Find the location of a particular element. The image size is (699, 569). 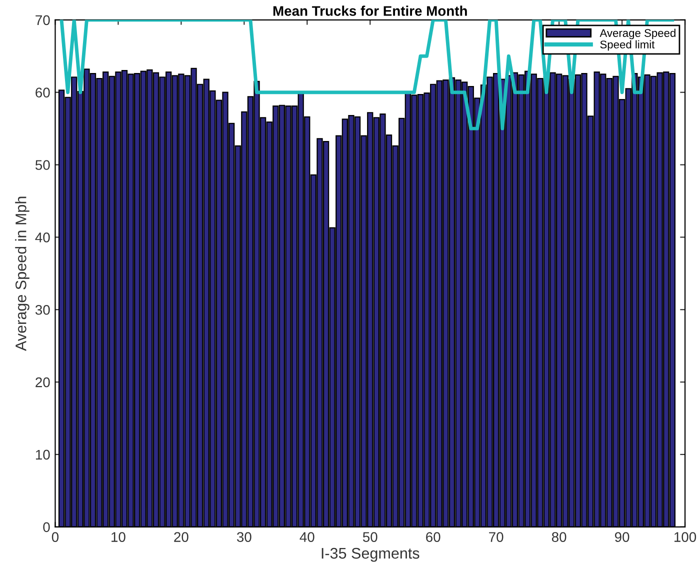

x-tick-label: 90 is located at coordinates (622, 537).